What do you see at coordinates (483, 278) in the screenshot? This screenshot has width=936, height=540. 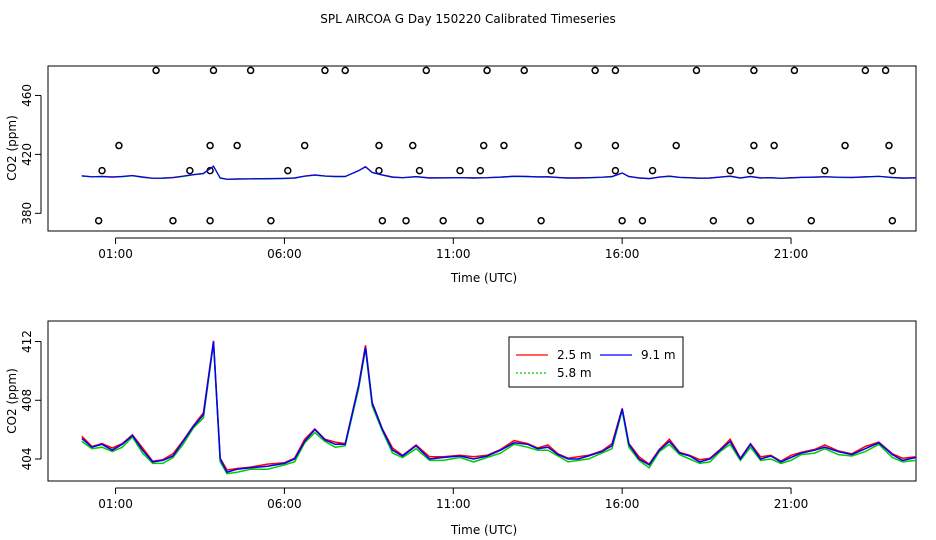 I see `top-xlabel: Time (UTC)` at bounding box center [483, 278].